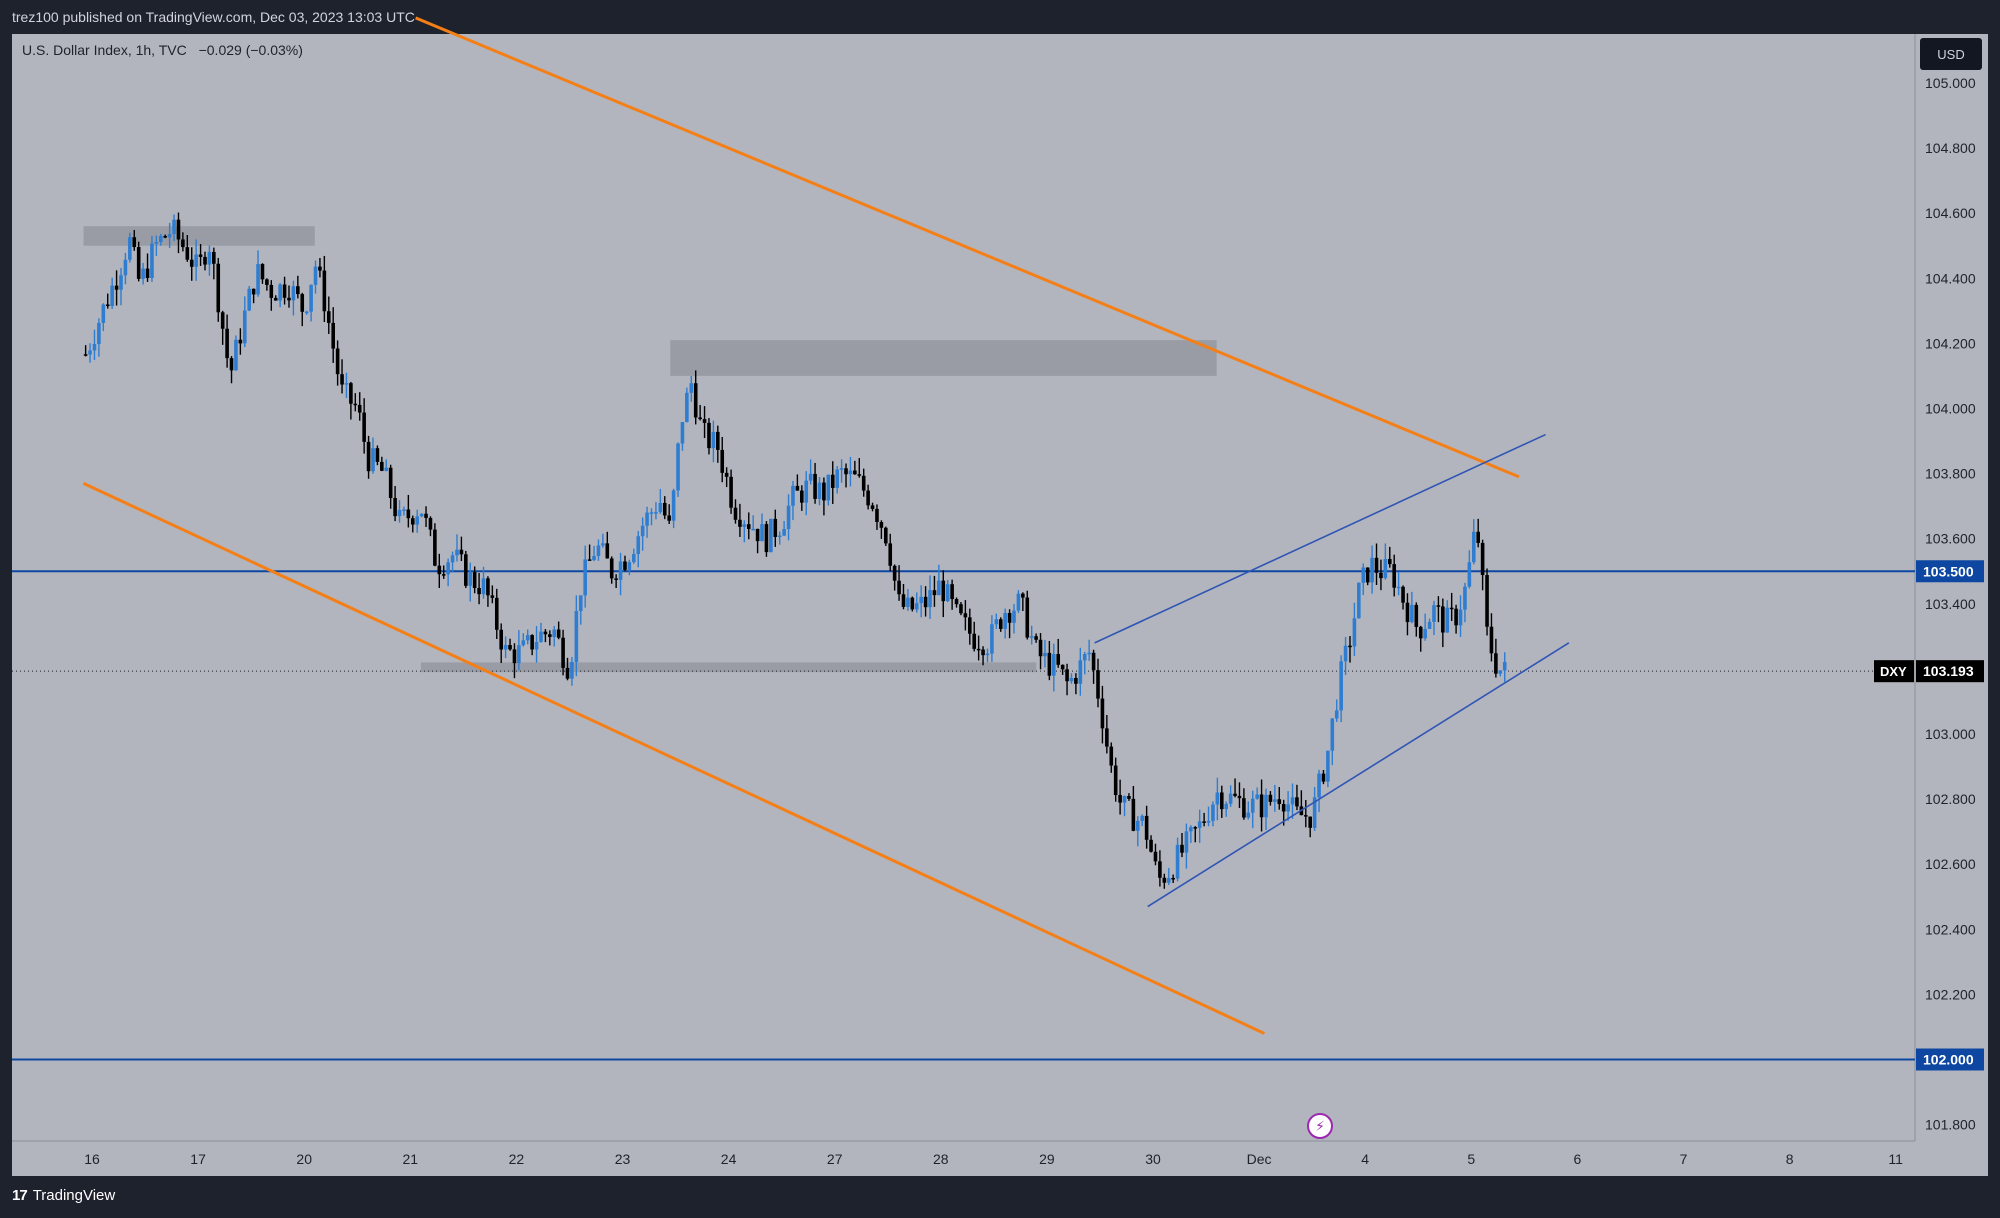 Image resolution: width=2000 pixels, height=1218 pixels. What do you see at coordinates (1950, 278) in the screenshot?
I see `price-tick-label: 104.400` at bounding box center [1950, 278].